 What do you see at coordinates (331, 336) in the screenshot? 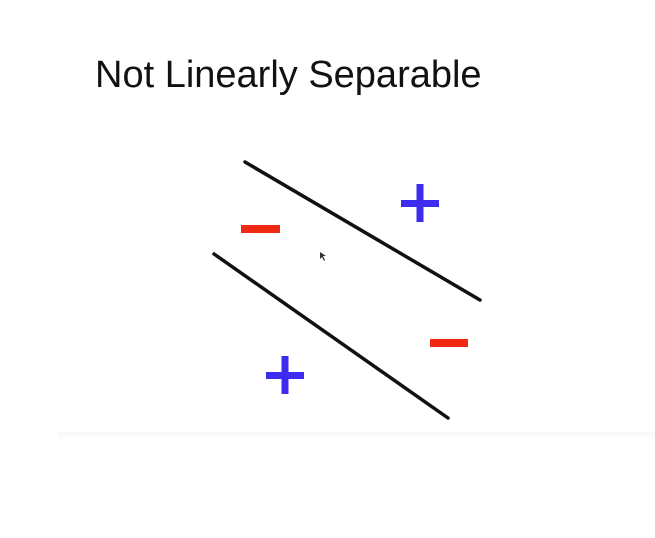
I see `lower-boundary-line` at bounding box center [331, 336].